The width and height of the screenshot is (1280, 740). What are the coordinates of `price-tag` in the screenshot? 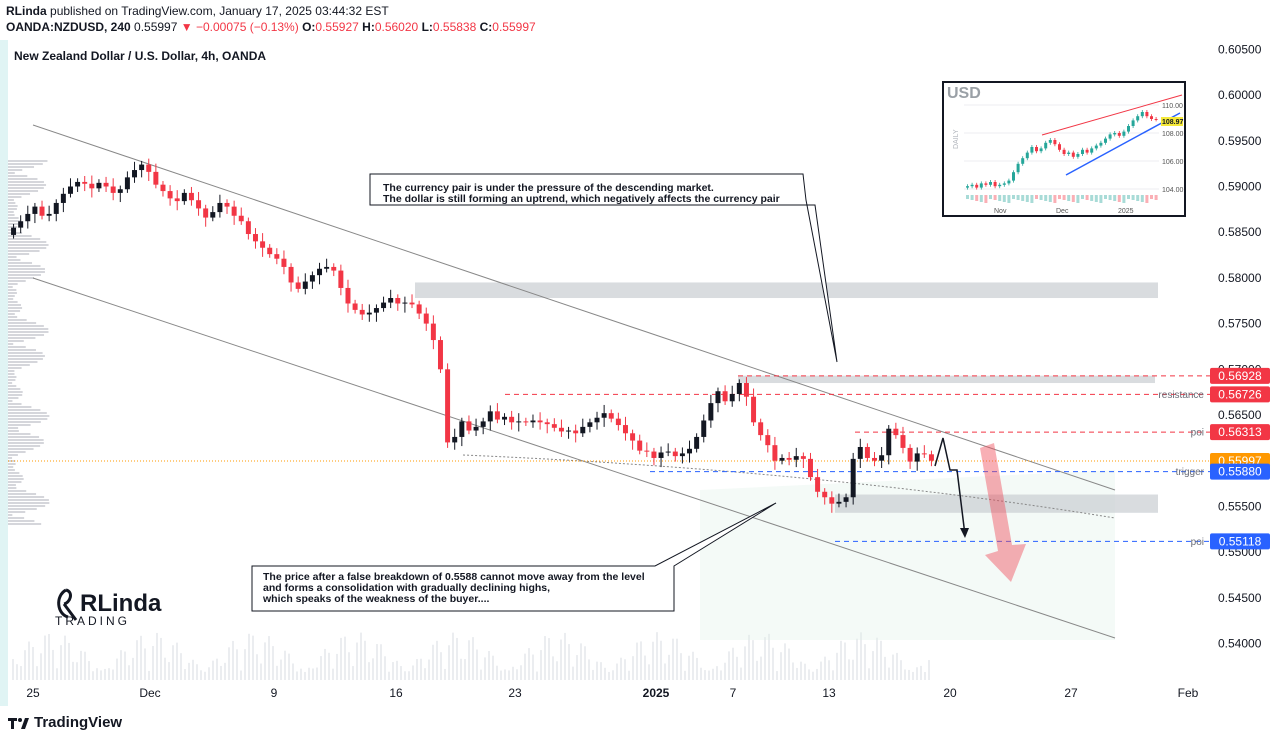 It's located at (1240, 471).